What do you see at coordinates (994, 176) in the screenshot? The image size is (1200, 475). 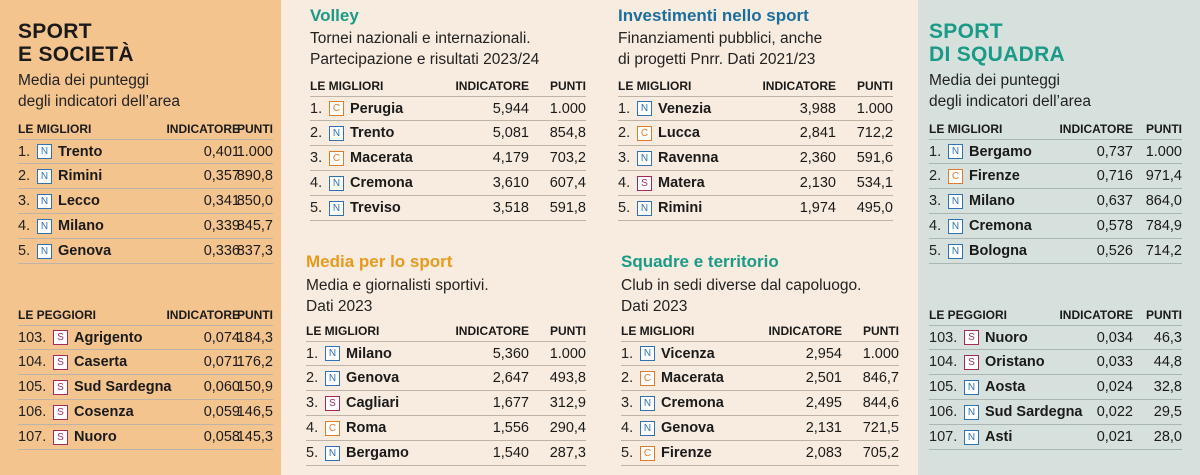 I see `city-name: Firenze` at bounding box center [994, 176].